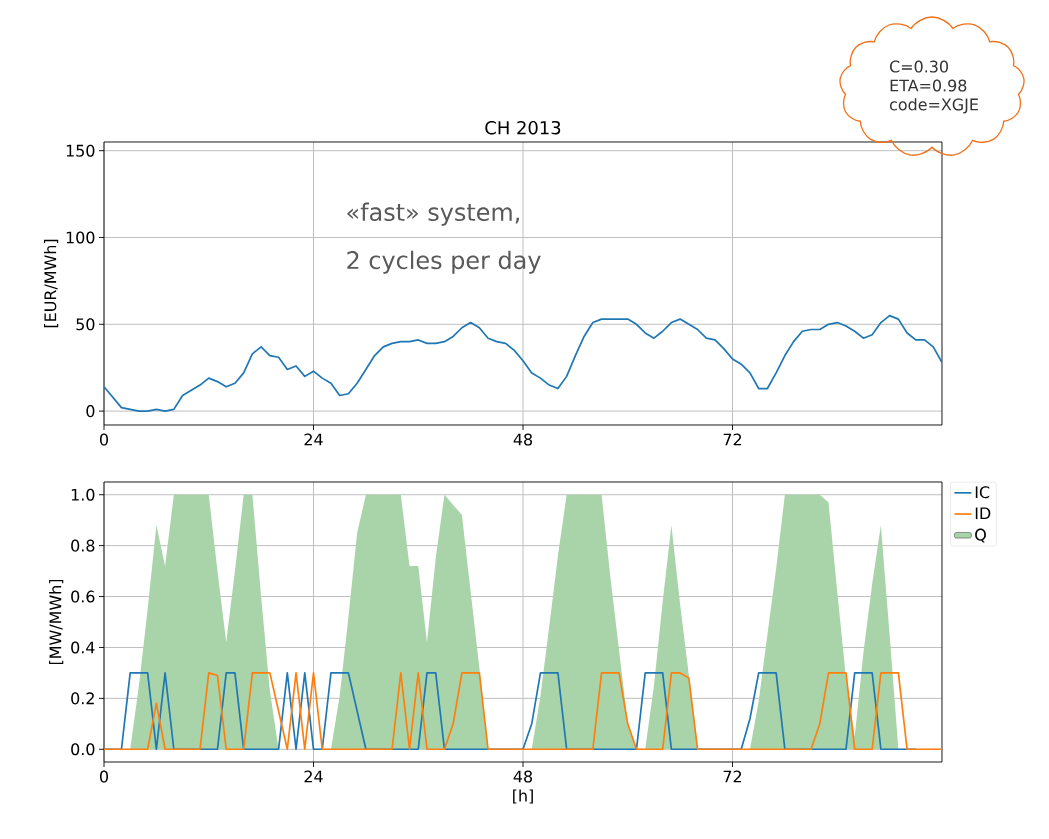  I want to click on y-tick-label: 0.0, so click(83, 749).